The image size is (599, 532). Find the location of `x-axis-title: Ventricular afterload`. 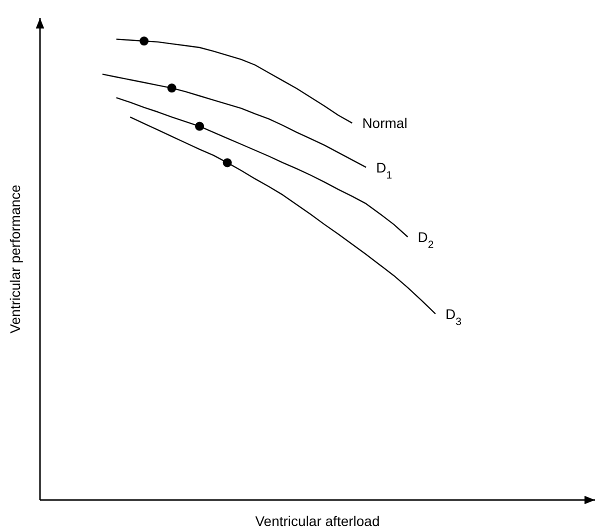

x-axis-title: Ventricular afterload is located at coordinates (317, 521).